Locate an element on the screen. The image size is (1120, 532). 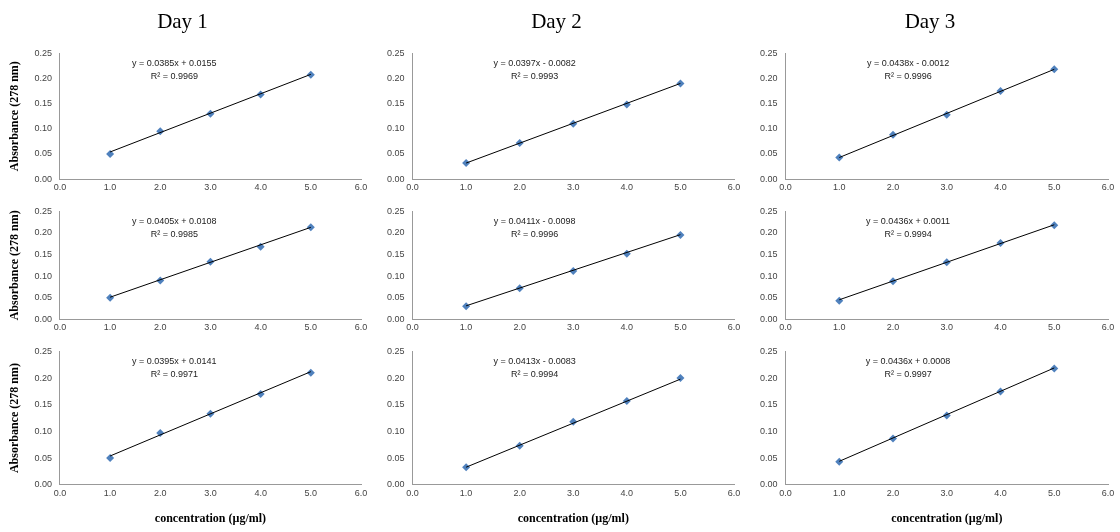
annotation: R² = 0.9993 is located at coordinates (535, 75).